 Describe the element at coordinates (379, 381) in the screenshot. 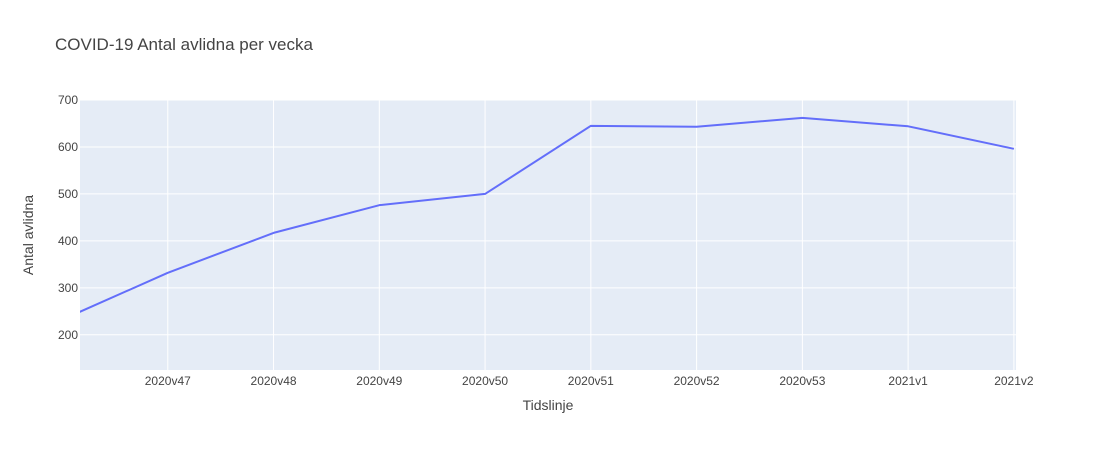

I see `x-tick-label: 2020v49` at that location.